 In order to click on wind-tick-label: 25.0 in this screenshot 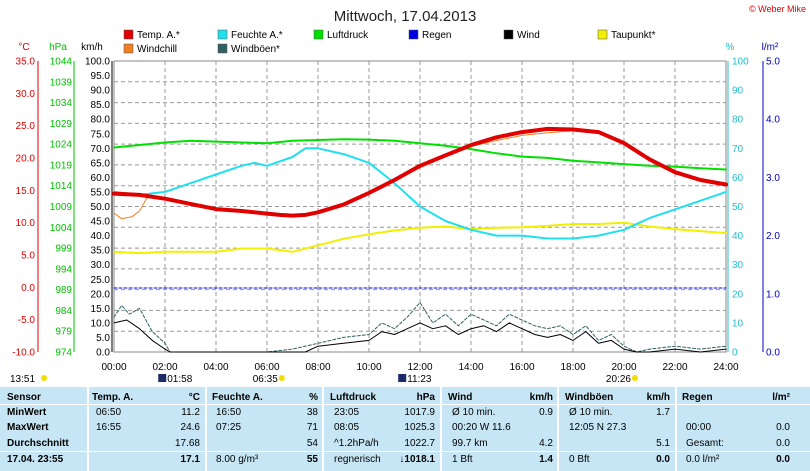, I will do `click(101, 280)`.